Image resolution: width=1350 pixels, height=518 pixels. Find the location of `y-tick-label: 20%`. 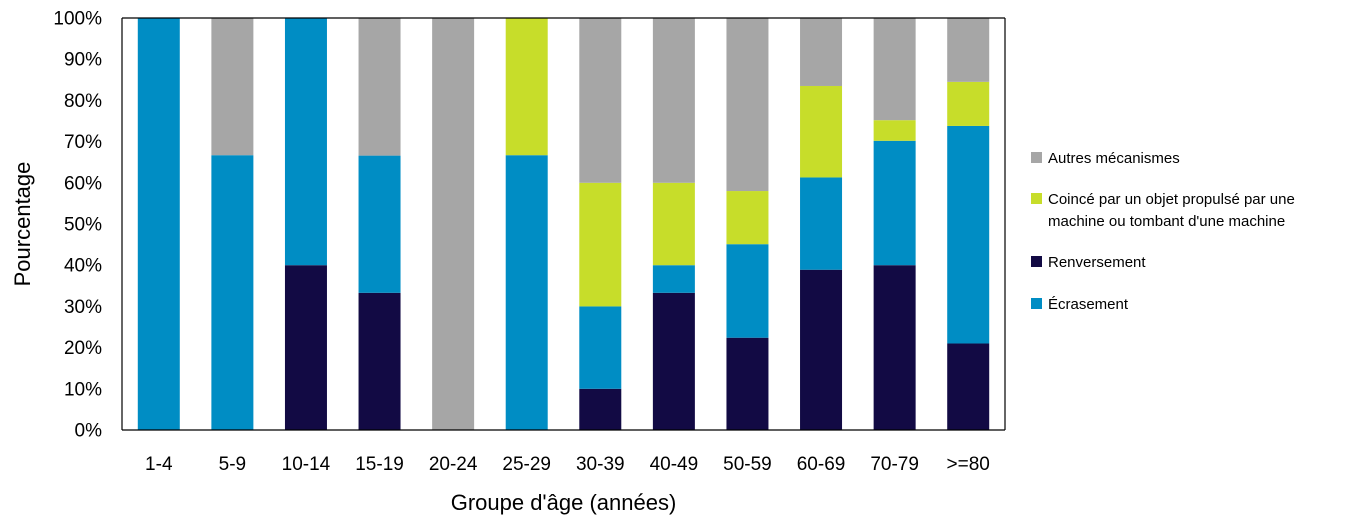

y-tick-label: 20% is located at coordinates (83, 348).